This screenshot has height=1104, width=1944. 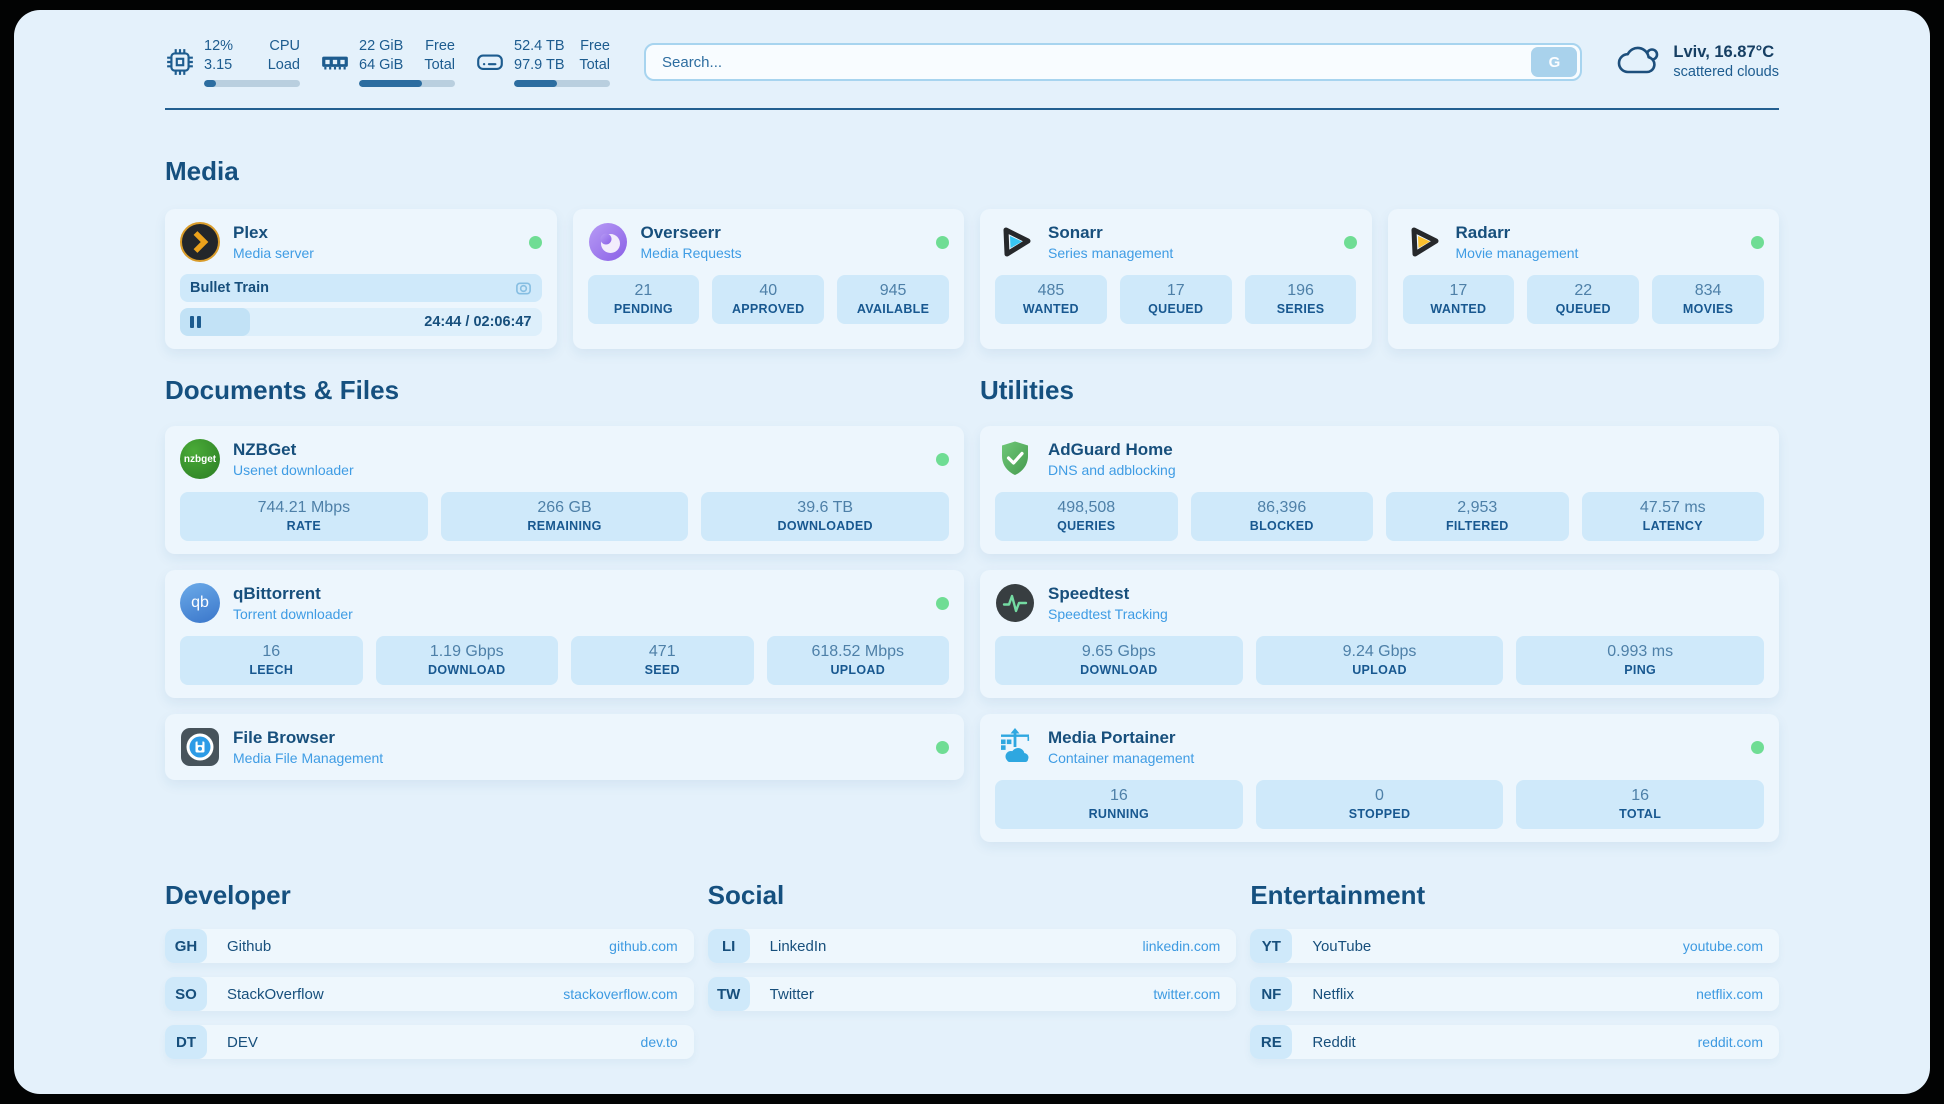 I want to click on app-name: Radarr, so click(x=1483, y=232).